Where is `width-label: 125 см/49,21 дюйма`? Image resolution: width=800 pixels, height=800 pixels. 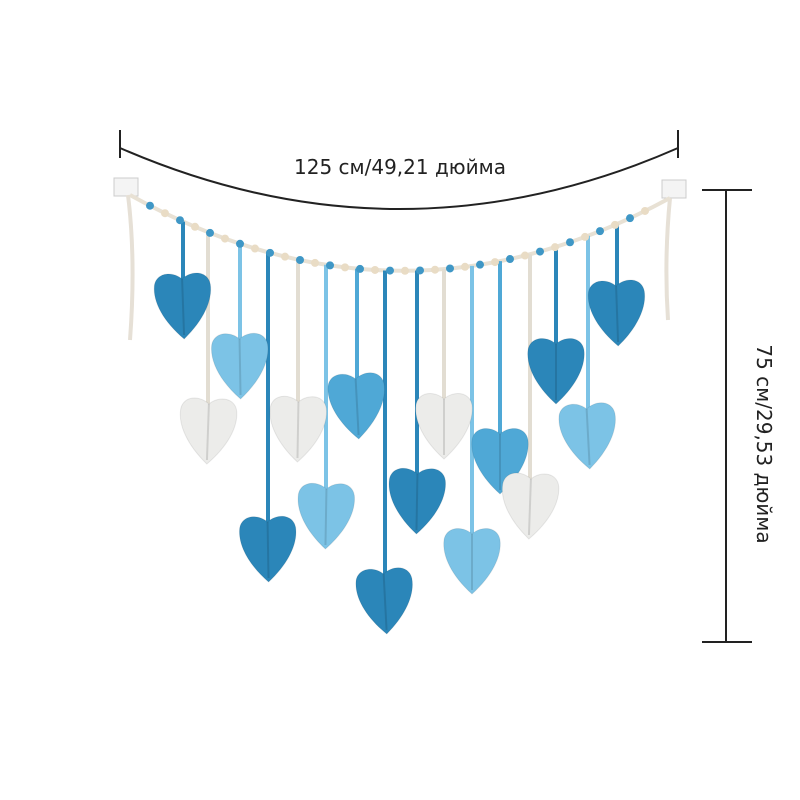
width-label: 125 см/49,21 дюйма is located at coordinates (400, 167).